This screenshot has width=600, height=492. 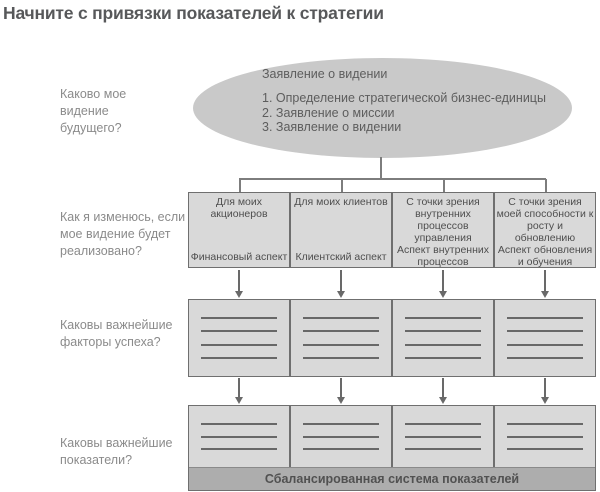 I want to click on perspective-cell-financial: Для моих акционеров Финансовый аспект, so click(x=239, y=230).